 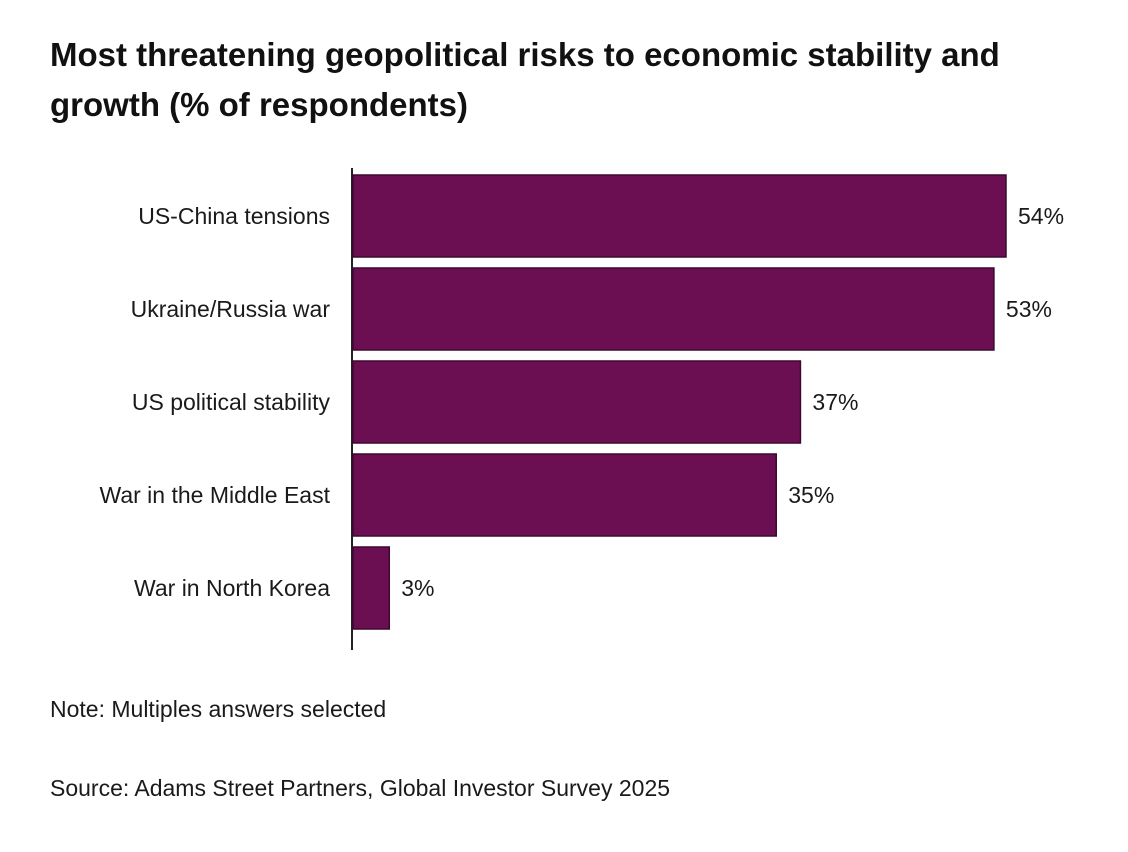 I want to click on category-label: War in the Middle East, so click(x=214, y=495).